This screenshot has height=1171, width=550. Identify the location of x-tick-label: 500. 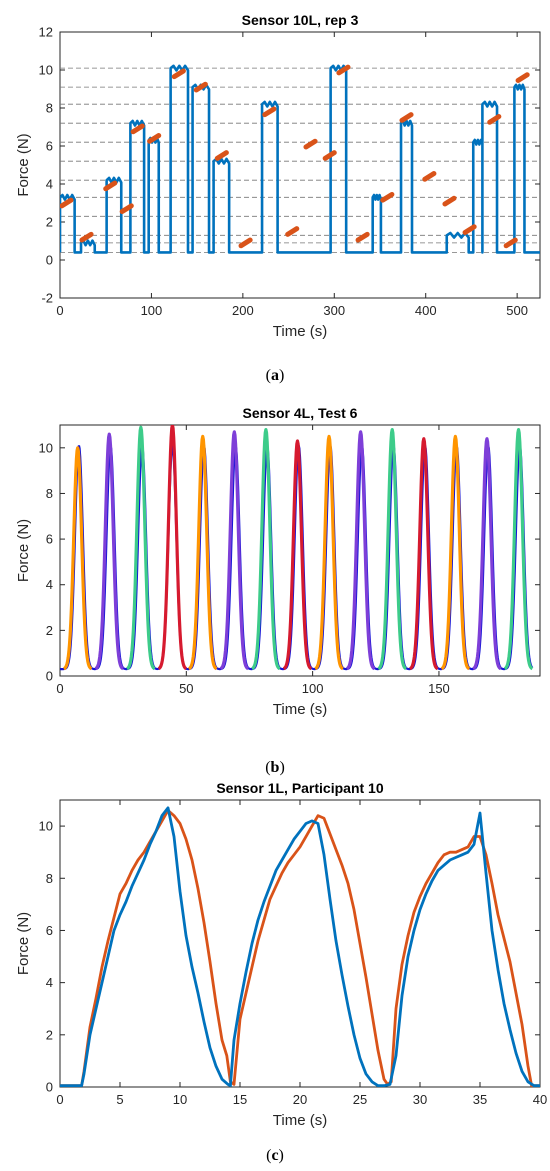
(517, 310).